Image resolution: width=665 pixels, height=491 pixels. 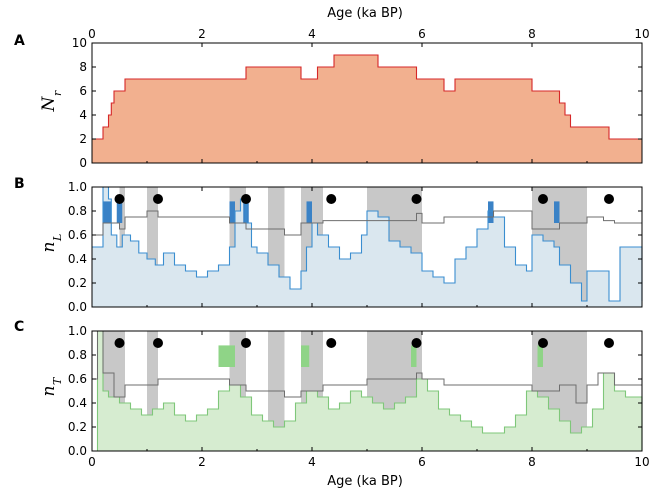 What do you see at coordinates (19, 184) in the screenshot?
I see `panel-letter-b: B` at bounding box center [19, 184].